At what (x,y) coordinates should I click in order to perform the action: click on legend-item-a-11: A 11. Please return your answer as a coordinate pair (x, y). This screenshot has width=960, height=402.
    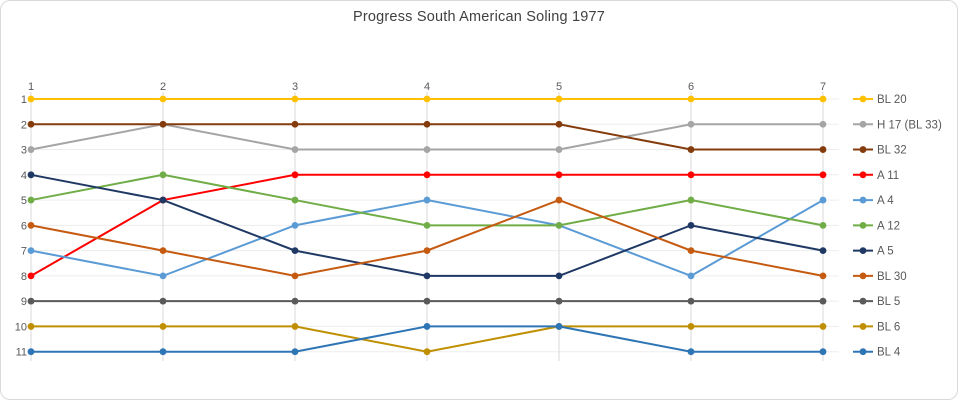
    Looking at the image, I should click on (876, 176).